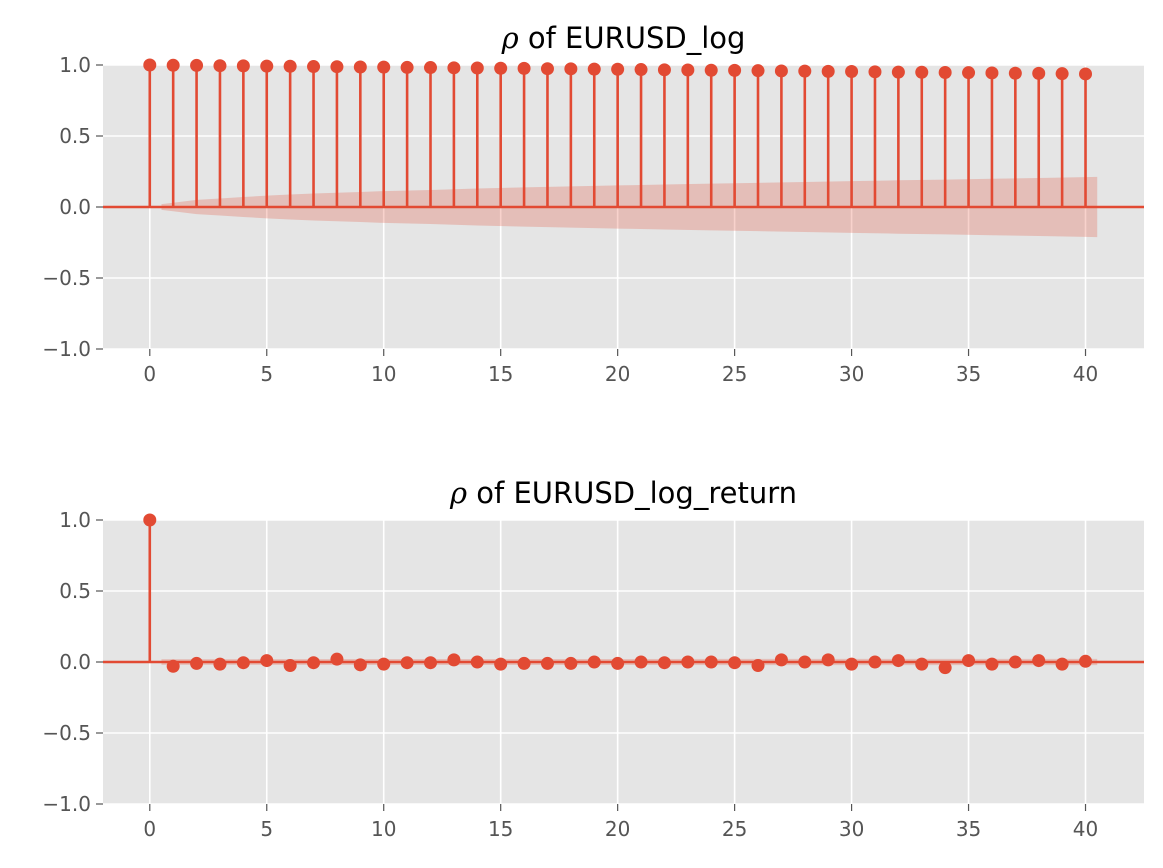  Describe the element at coordinates (851, 374) in the screenshot. I see `x-tick-label: 30` at that location.